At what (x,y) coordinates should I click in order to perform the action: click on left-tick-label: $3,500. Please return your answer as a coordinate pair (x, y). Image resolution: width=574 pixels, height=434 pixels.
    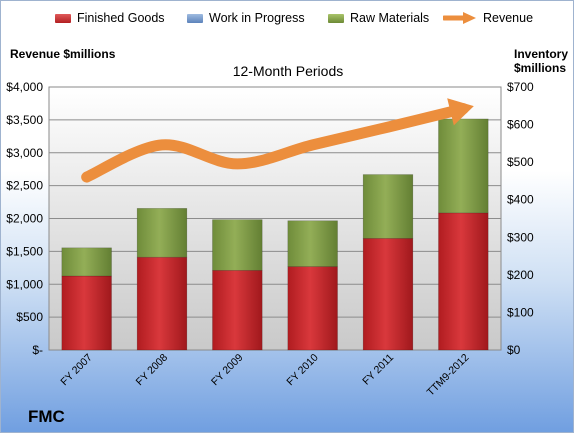
    Looking at the image, I should click on (24, 120).